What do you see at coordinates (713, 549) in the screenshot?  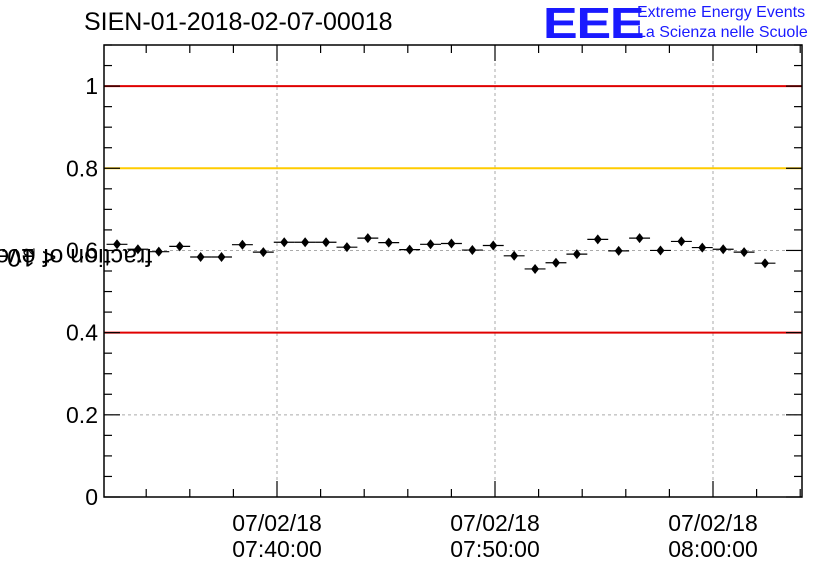 I see `x-tick-label-time: 08:00:00` at bounding box center [713, 549].